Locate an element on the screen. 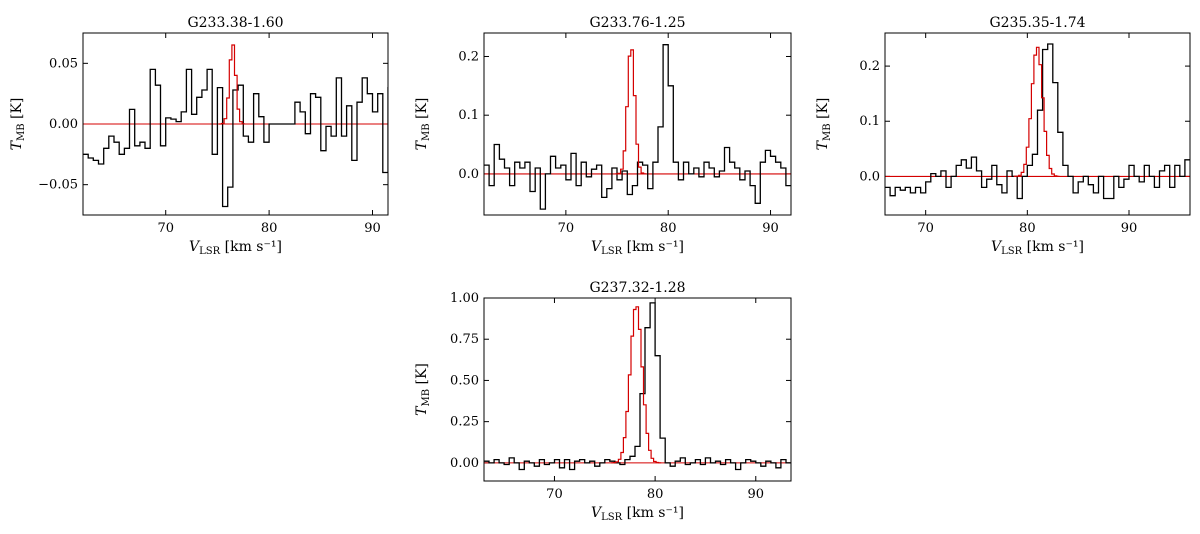 The image size is (1200, 534). y-tick-label: 0.75 is located at coordinates (464, 339).